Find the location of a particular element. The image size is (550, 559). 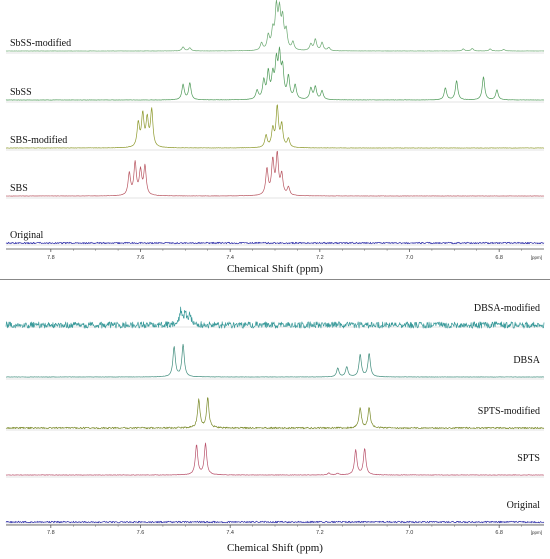

spectrum-dbsa-line is located at coordinates (275, 360).